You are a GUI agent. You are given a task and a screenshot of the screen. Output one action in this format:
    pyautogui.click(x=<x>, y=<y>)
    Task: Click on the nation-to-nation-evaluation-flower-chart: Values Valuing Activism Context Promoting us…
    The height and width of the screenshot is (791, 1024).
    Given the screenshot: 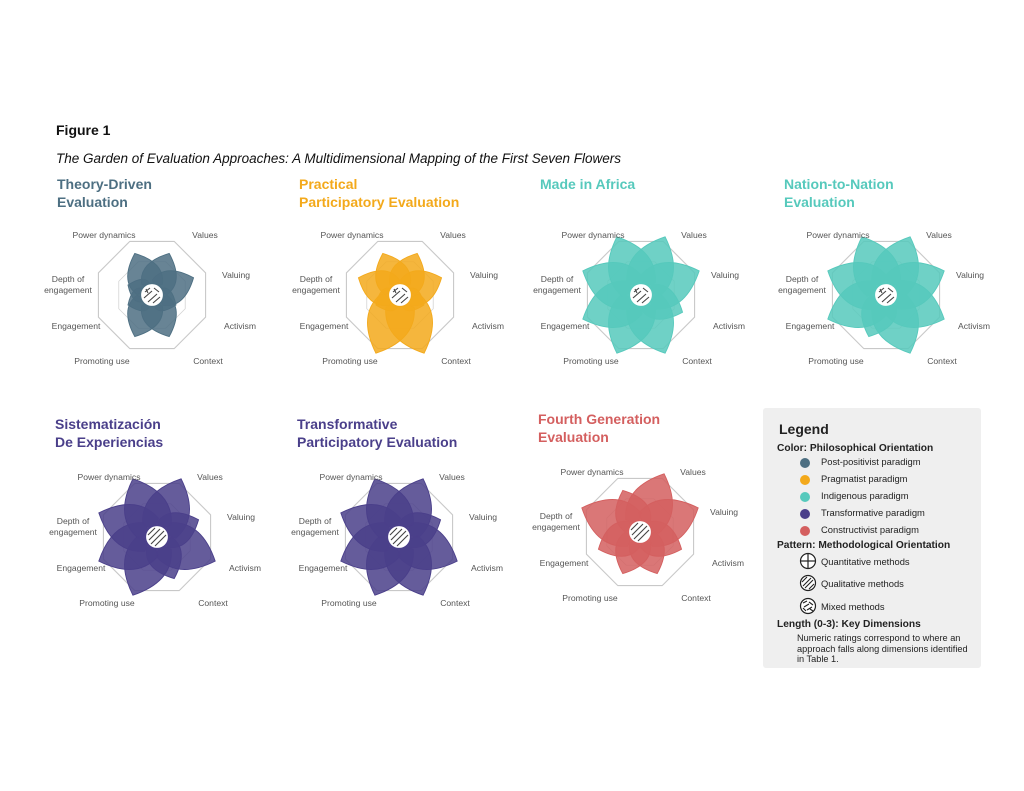 What is the action you would take?
    pyautogui.click(x=884, y=298)
    